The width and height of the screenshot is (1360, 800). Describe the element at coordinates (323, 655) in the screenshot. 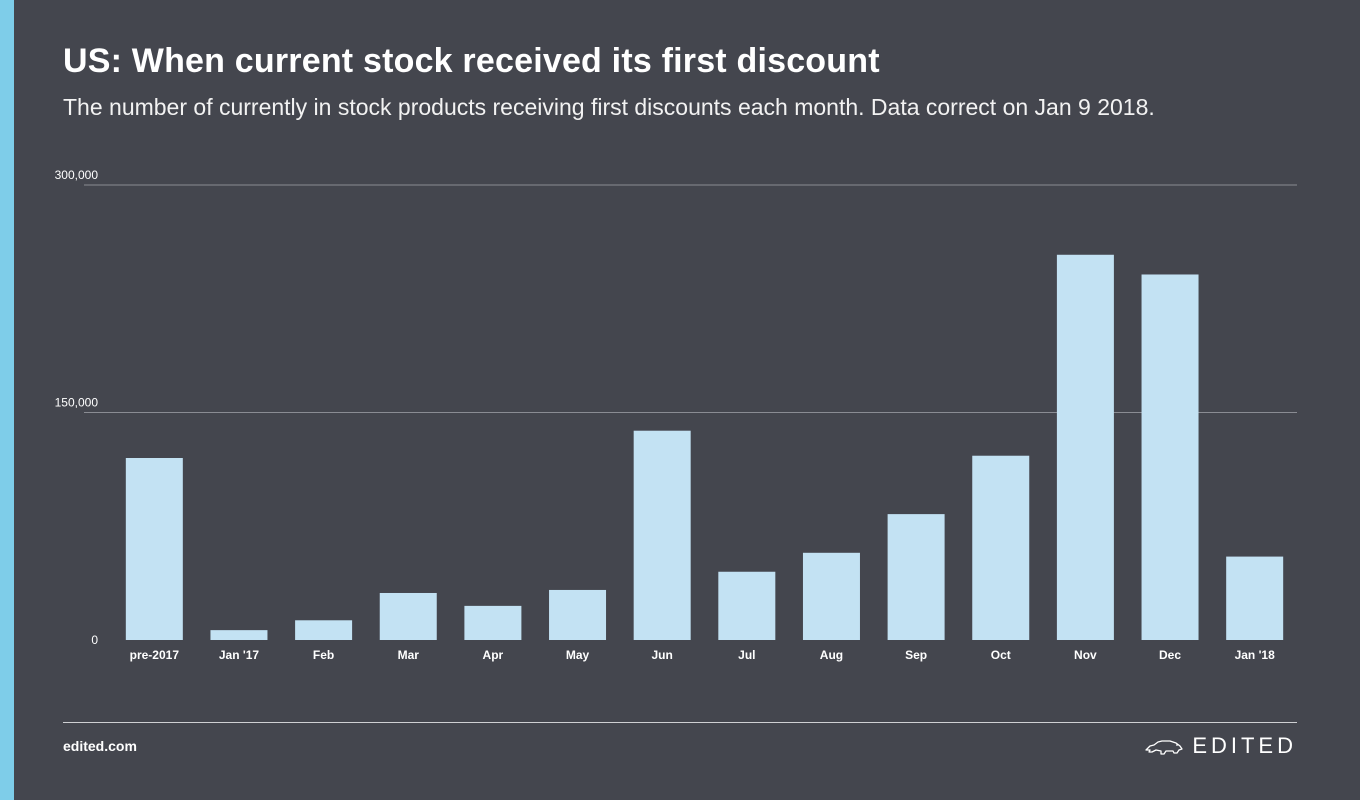

I see `x-tick-label: Feb` at that location.